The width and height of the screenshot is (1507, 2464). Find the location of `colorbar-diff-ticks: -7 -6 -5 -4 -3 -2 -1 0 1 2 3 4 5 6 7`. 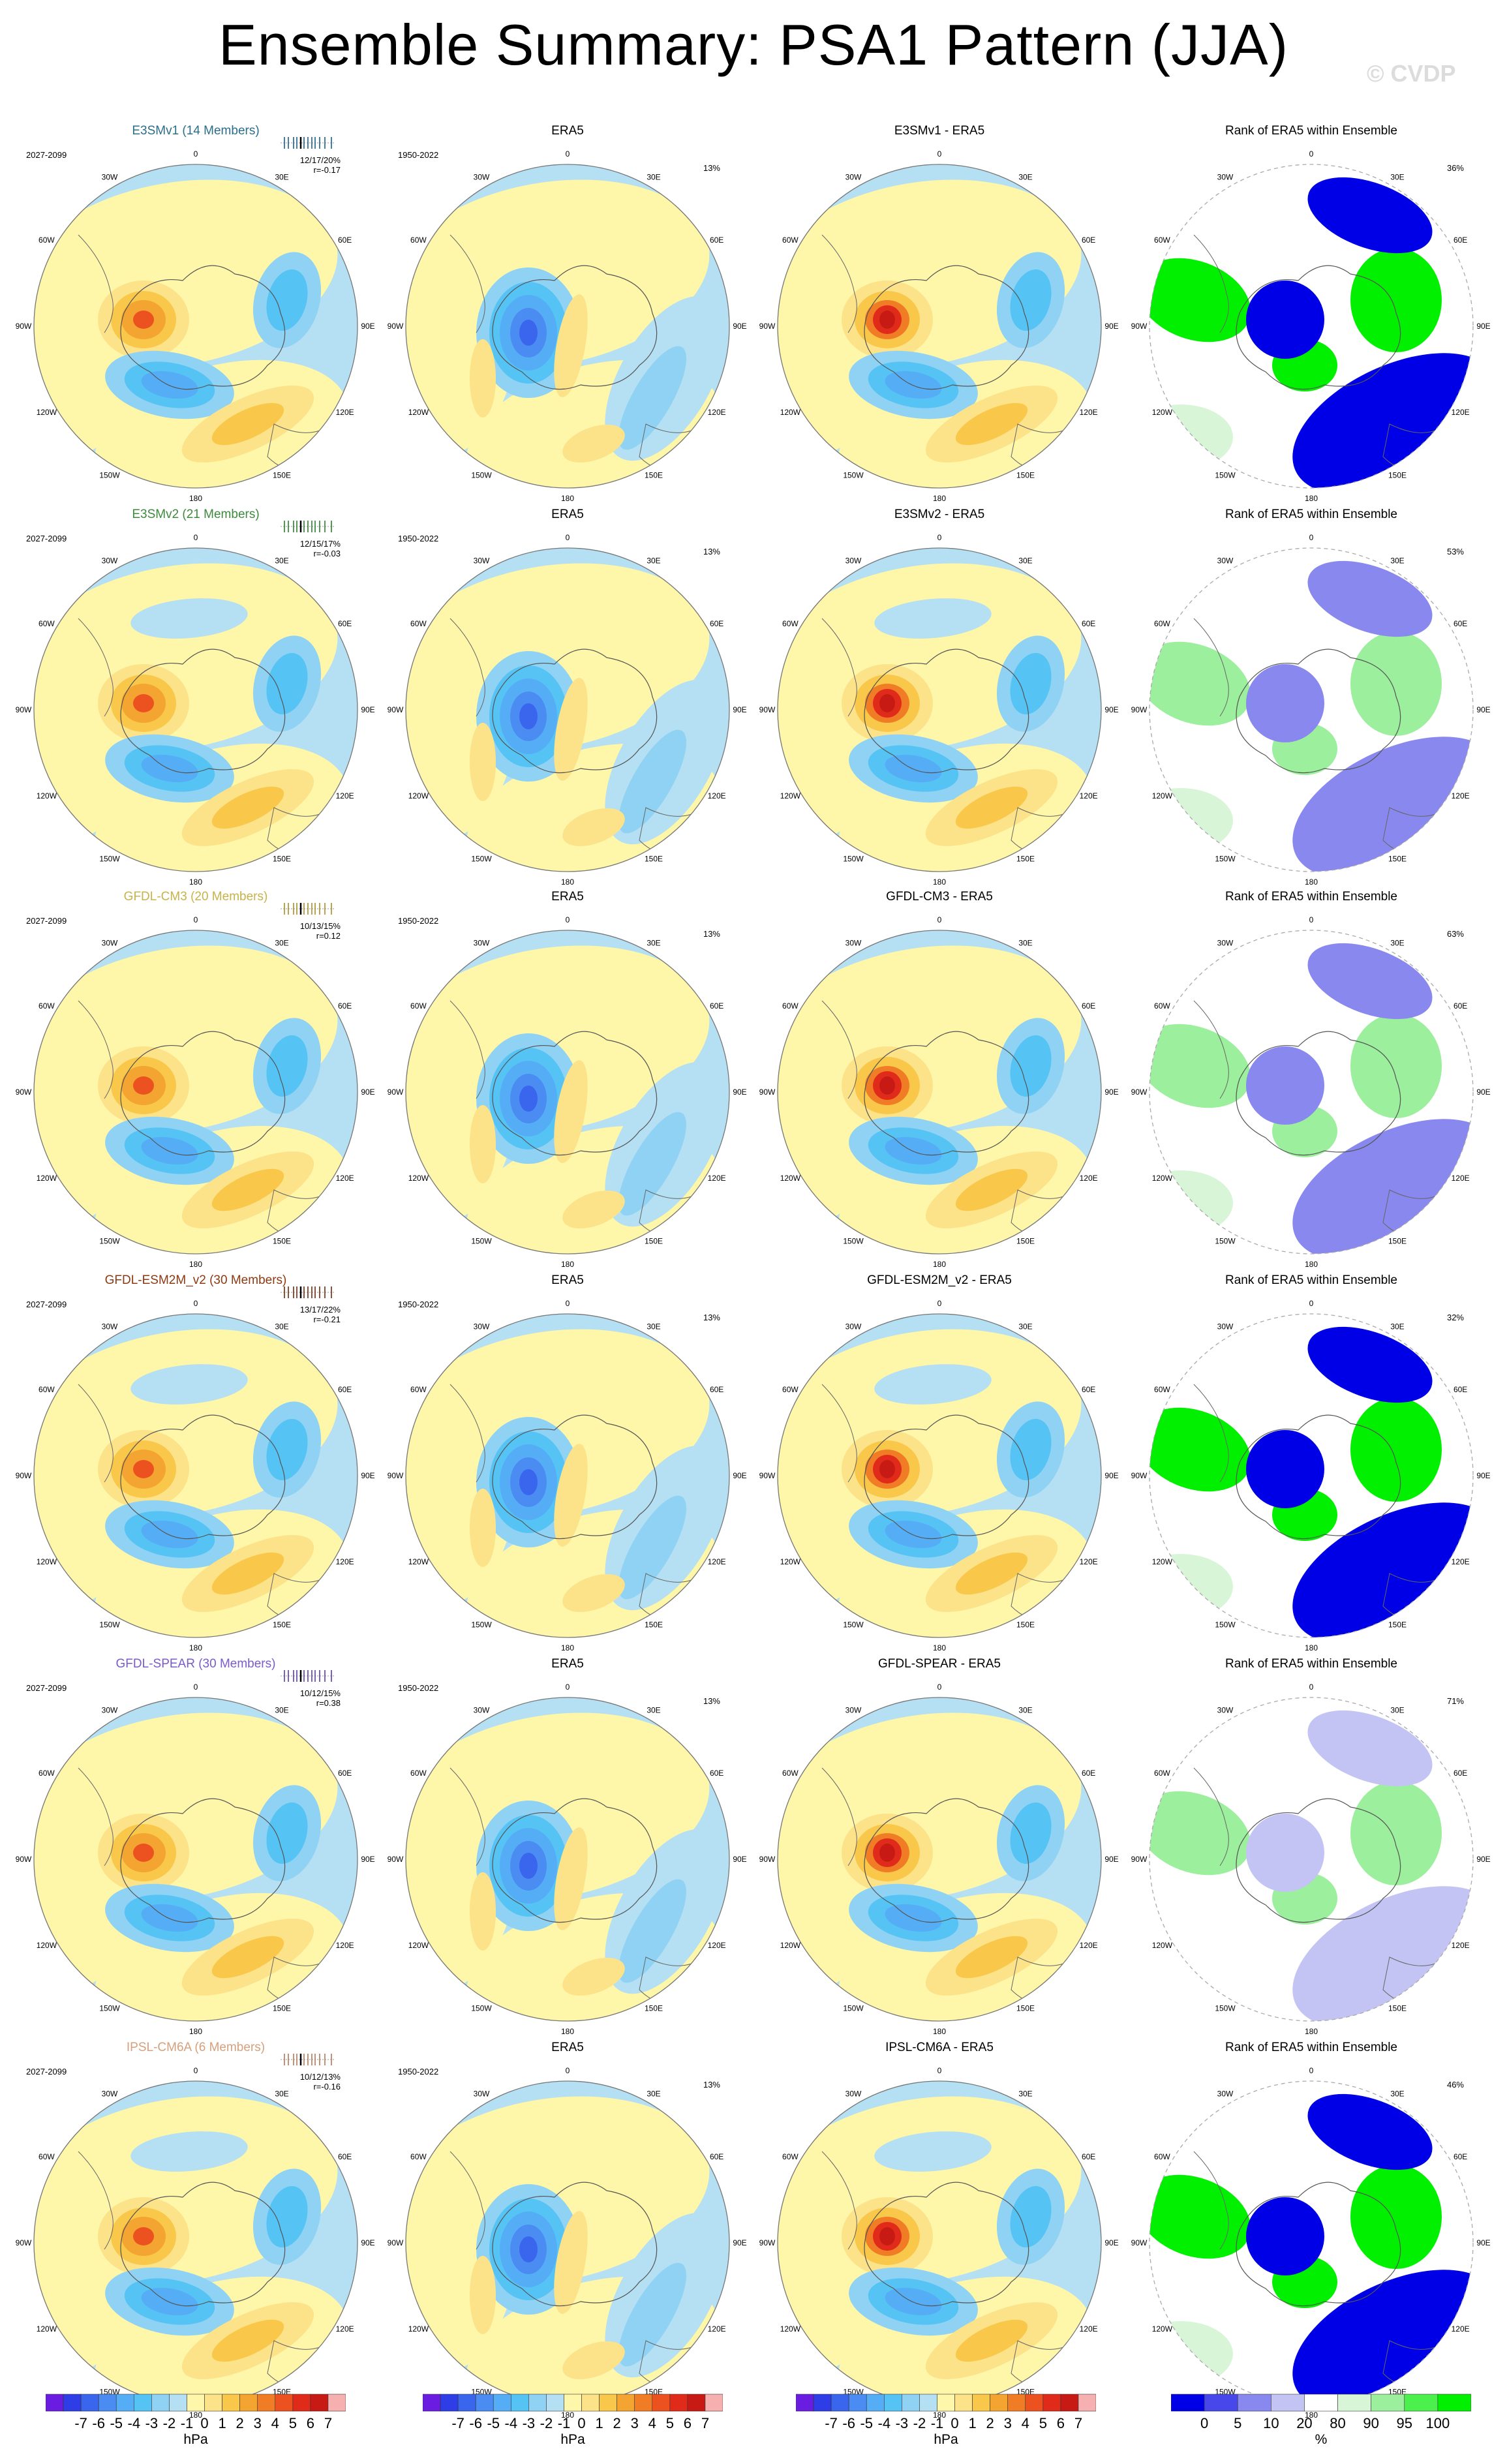

colorbar-diff-ticks: -7 -6 -5 -4 -3 -2 -1 0 1 2 3 4 5 6 7 is located at coordinates (946, 2423).